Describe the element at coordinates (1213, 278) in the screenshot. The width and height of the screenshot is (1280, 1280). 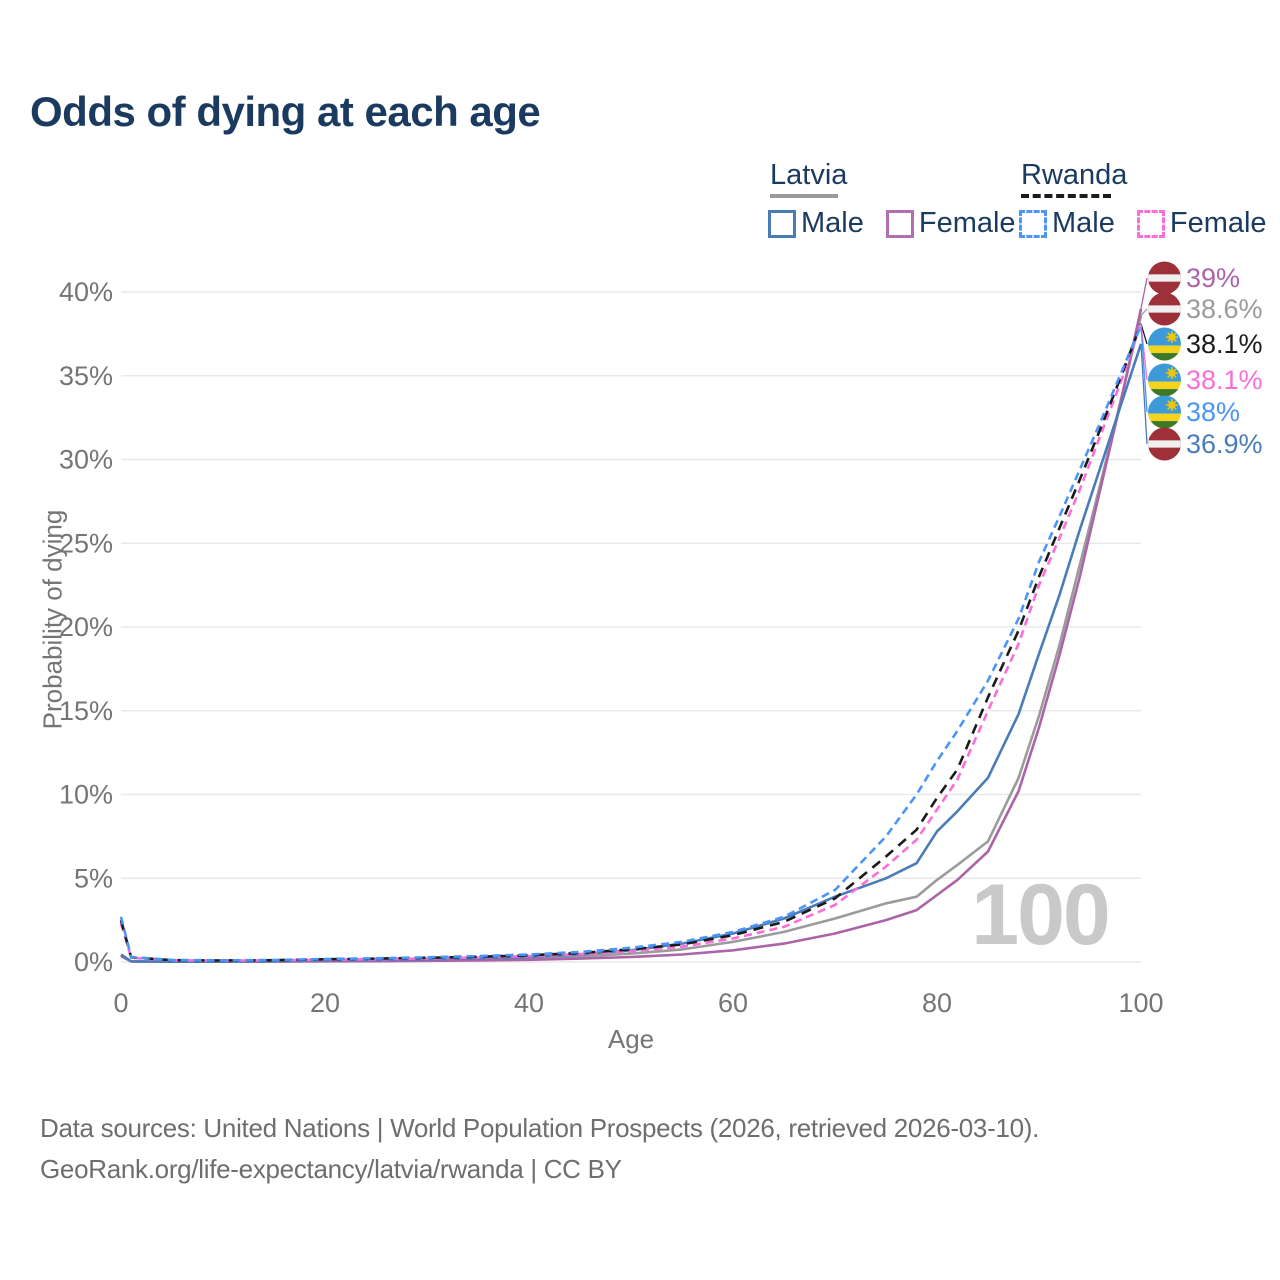
I see `end-label-lv_f: 39%` at that location.